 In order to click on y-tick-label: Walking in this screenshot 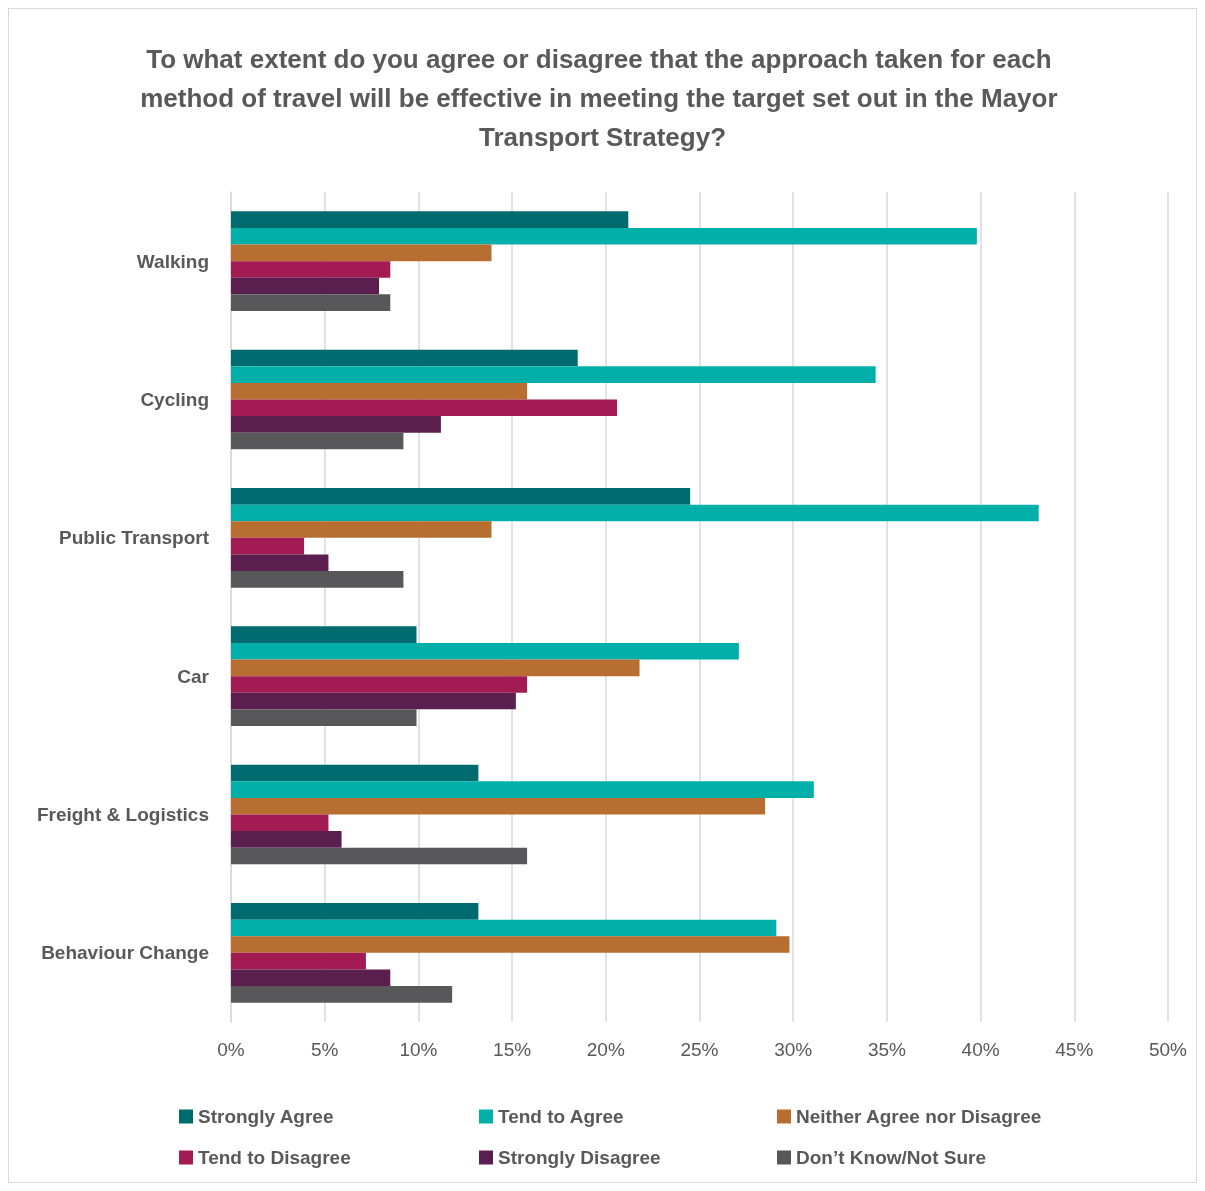, I will do `click(172, 261)`.